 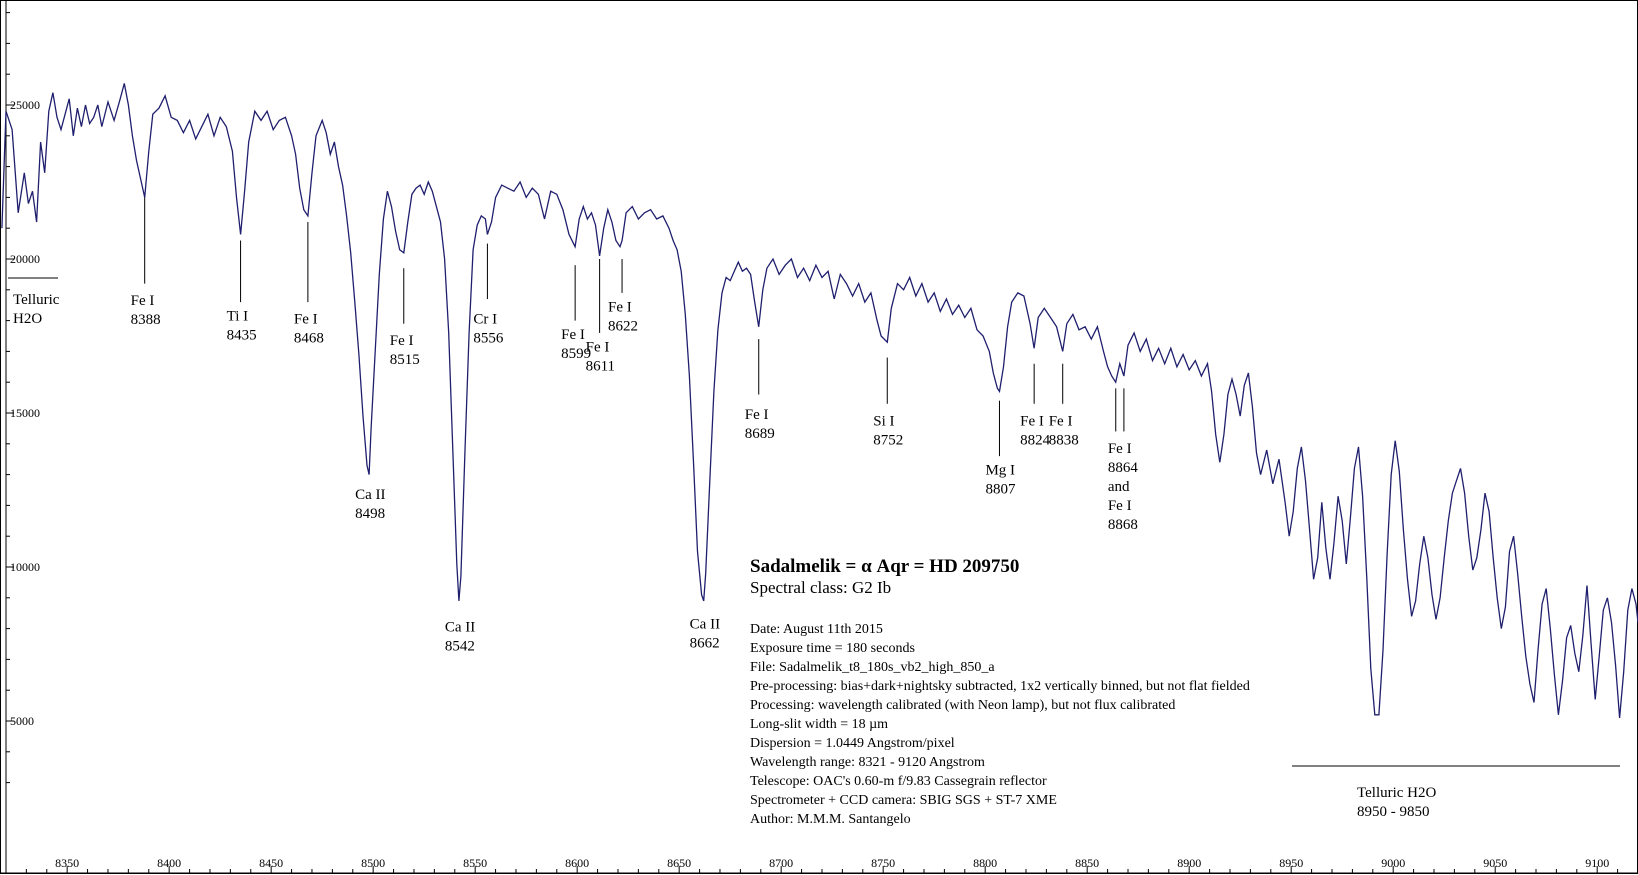 What do you see at coordinates (816, 629) in the screenshot?
I see `info-line: Date: August 11th 2015` at bounding box center [816, 629].